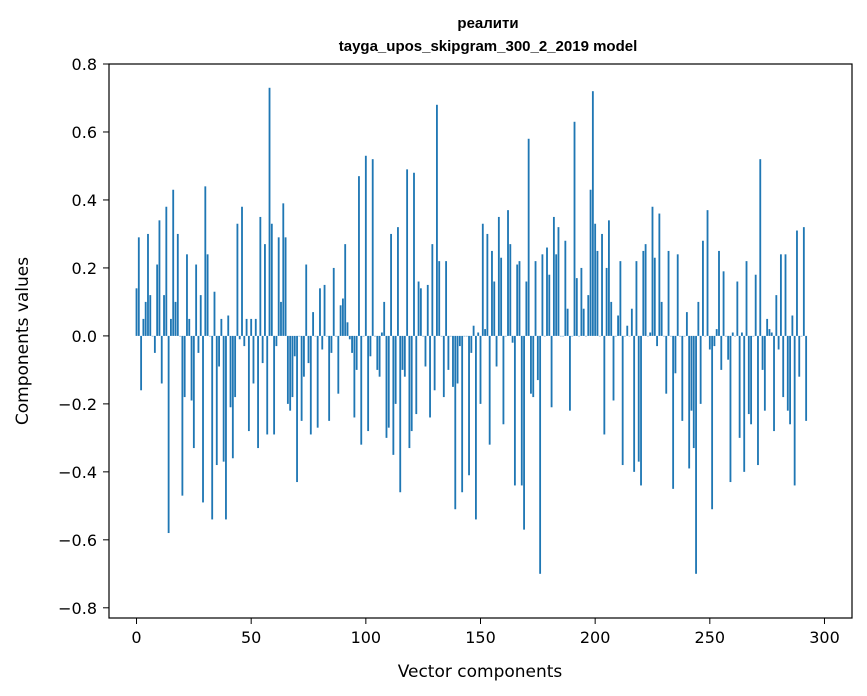 The image size is (867, 696). I want to click on y-tick-label: −0.2, so click(77, 404).